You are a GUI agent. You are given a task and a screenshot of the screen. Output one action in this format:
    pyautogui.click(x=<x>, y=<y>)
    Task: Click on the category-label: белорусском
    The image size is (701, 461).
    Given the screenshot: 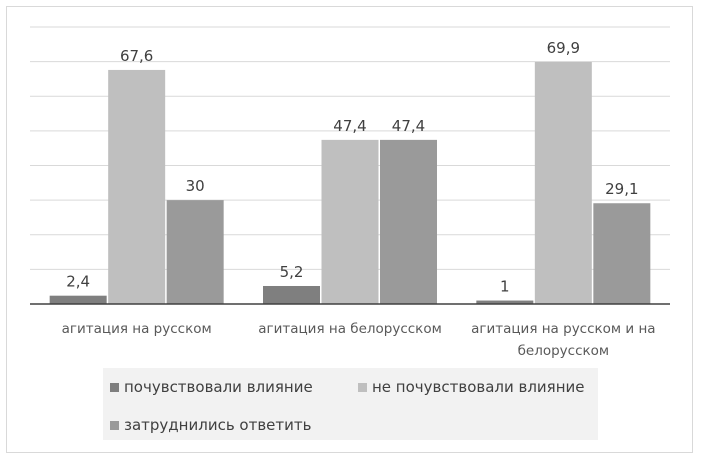 What is the action you would take?
    pyautogui.click(x=564, y=351)
    